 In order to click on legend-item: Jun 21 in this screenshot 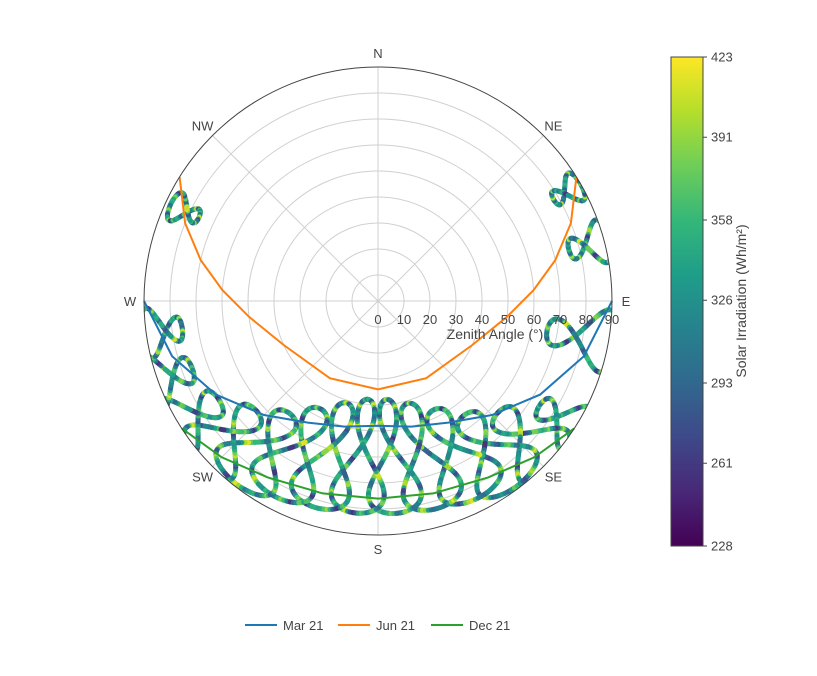, I will do `click(376, 625)`.